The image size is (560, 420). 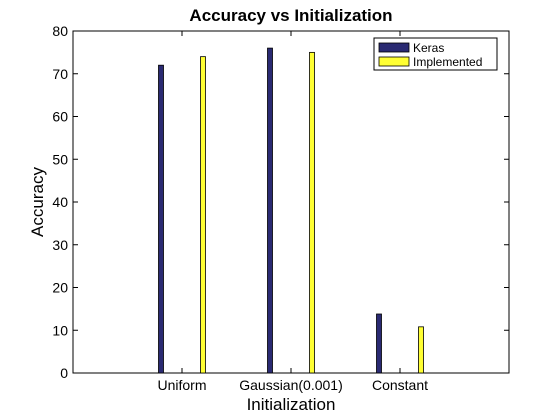 What do you see at coordinates (64, 373) in the screenshot?
I see `y-tick-label: 0` at bounding box center [64, 373].